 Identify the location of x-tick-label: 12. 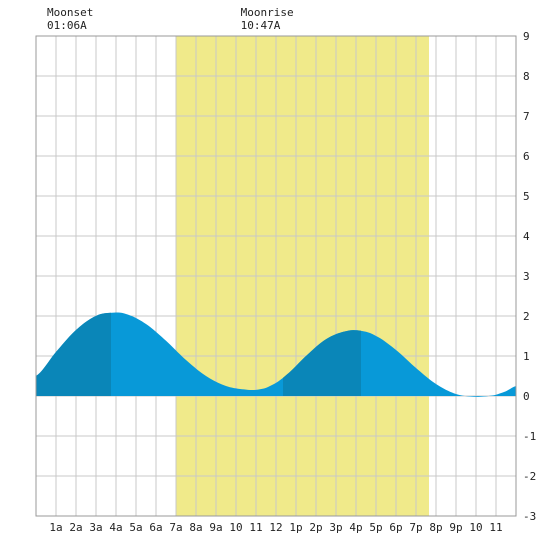
(275, 527).